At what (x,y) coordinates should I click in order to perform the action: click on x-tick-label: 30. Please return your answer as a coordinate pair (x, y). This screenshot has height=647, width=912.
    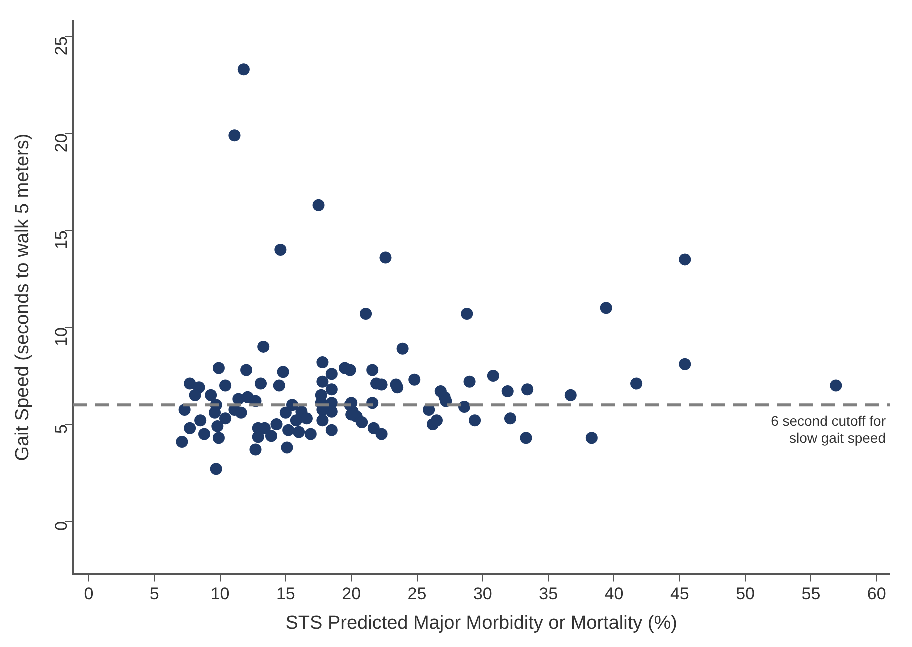
    Looking at the image, I should click on (482, 594).